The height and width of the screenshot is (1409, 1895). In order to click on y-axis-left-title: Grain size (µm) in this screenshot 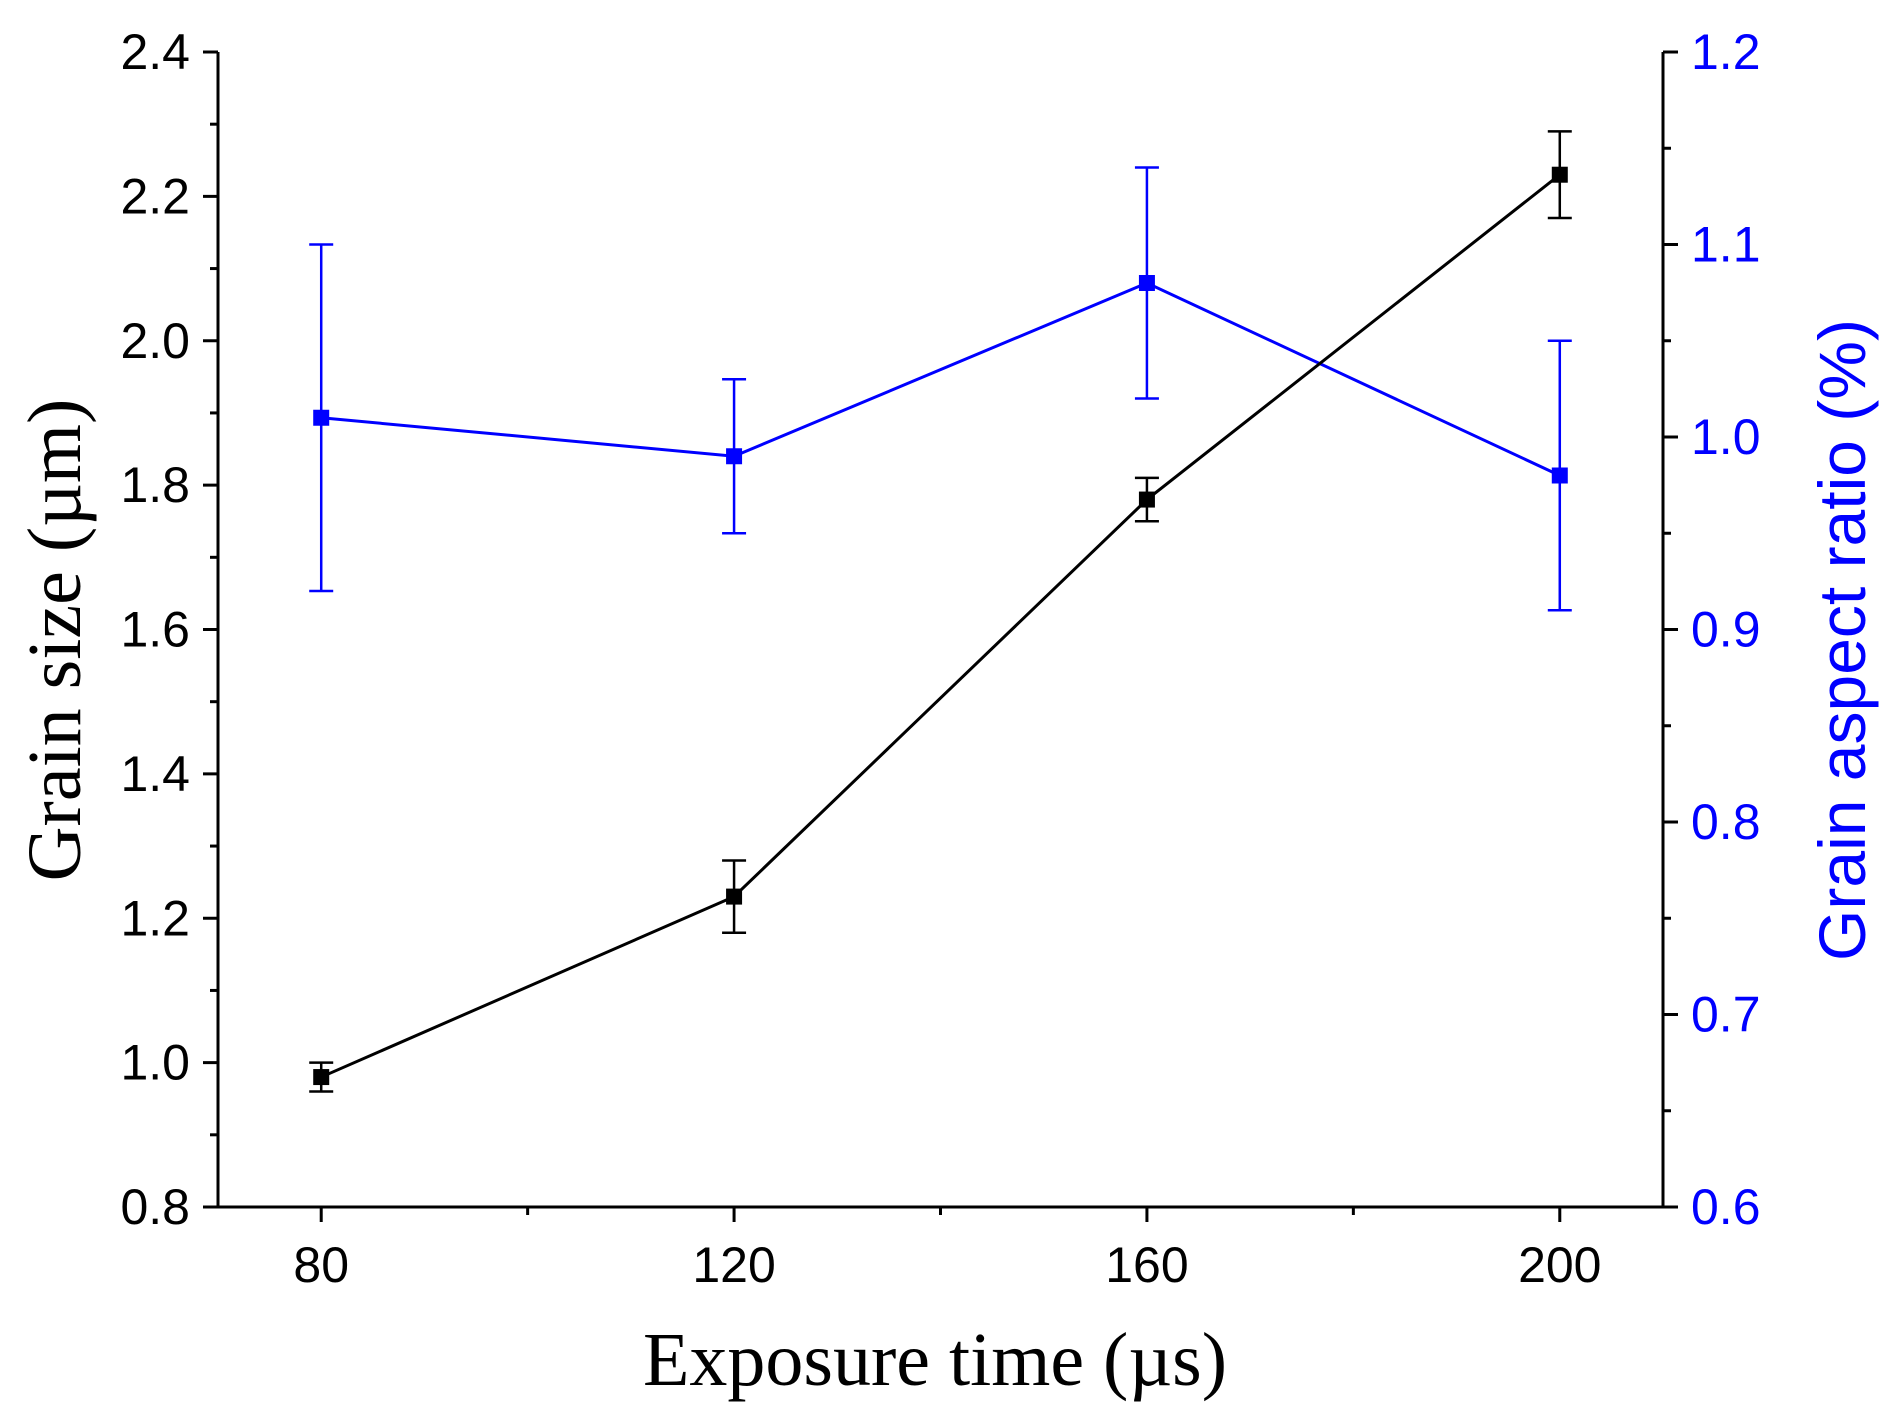, I will do `click(55, 640)`.